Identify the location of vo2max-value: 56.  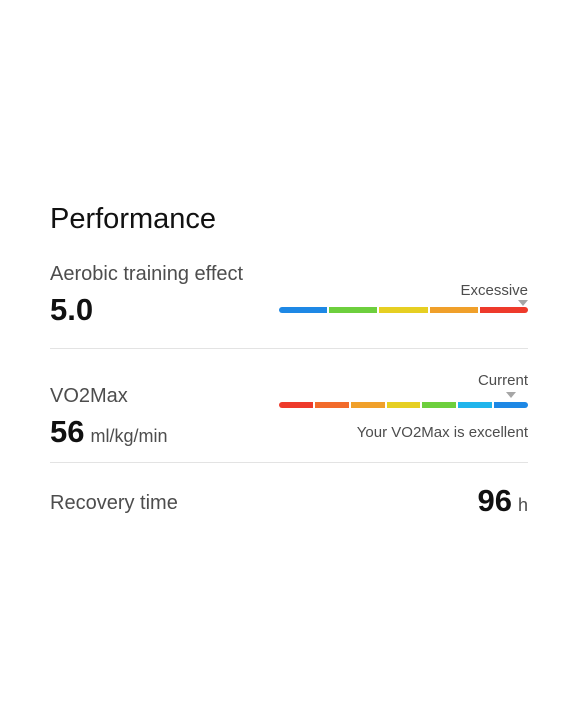
(67, 431).